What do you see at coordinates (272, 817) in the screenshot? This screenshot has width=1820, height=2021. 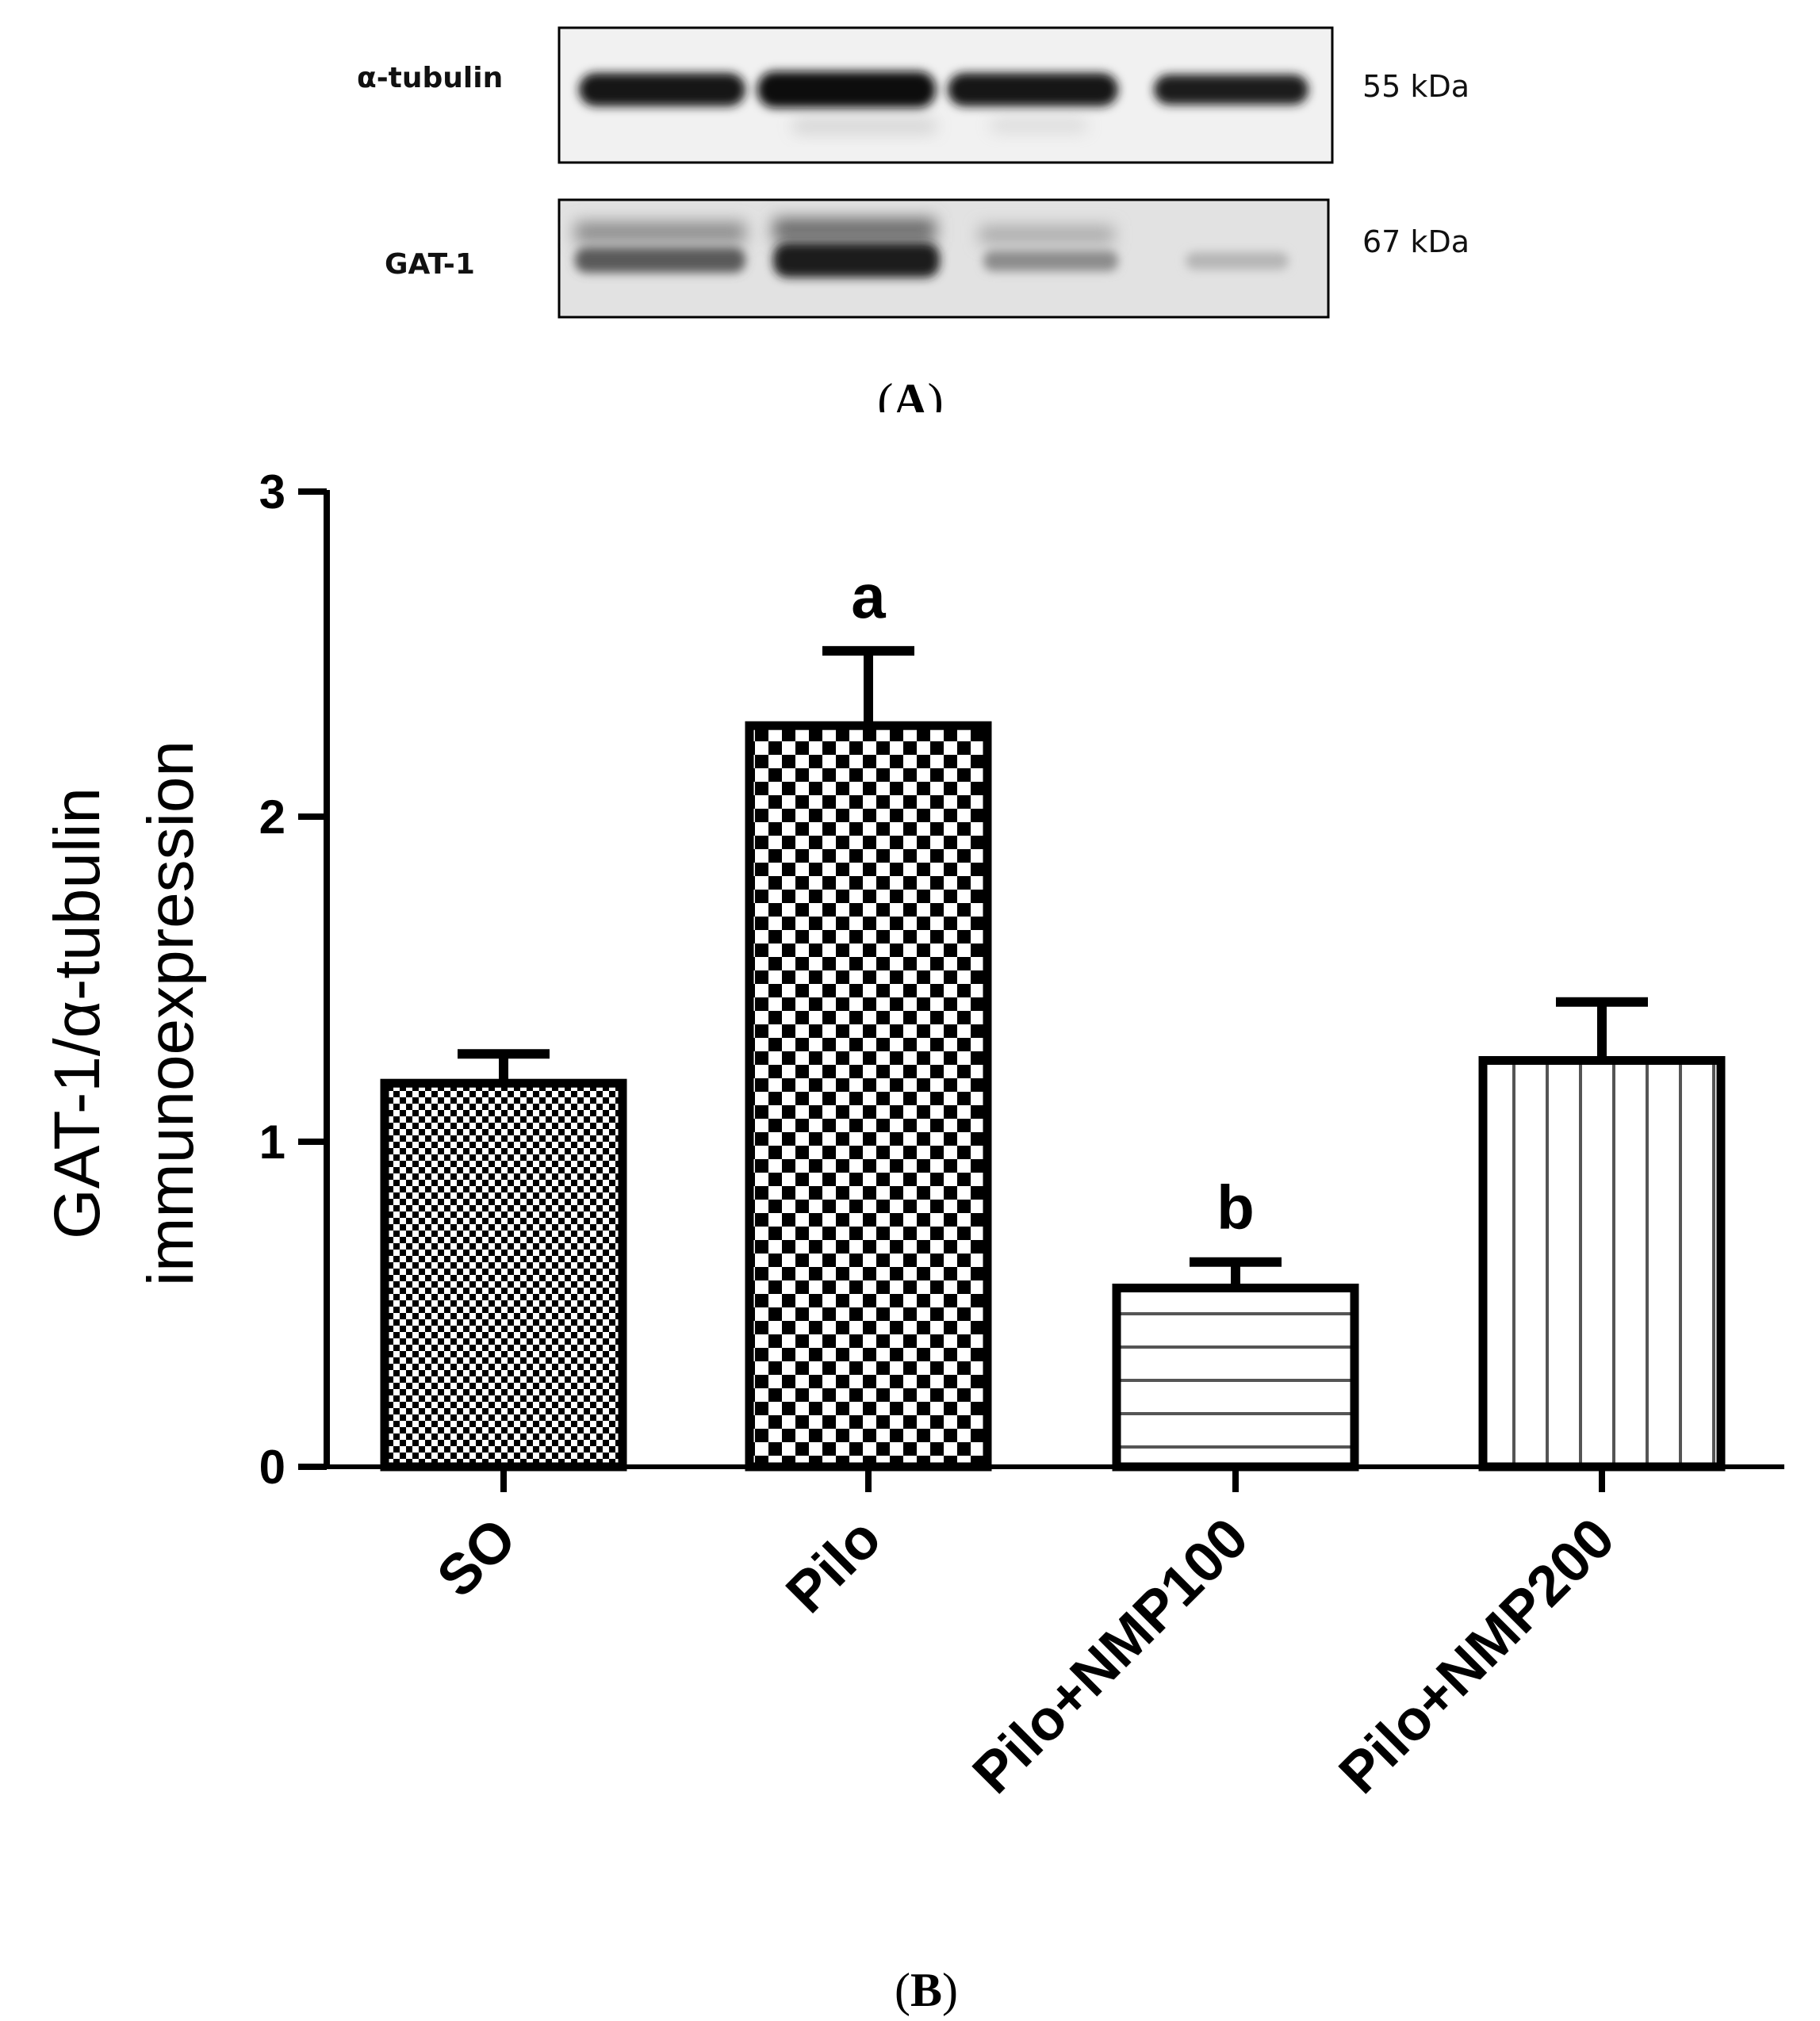 I see `y-tick-label: 2` at bounding box center [272, 817].